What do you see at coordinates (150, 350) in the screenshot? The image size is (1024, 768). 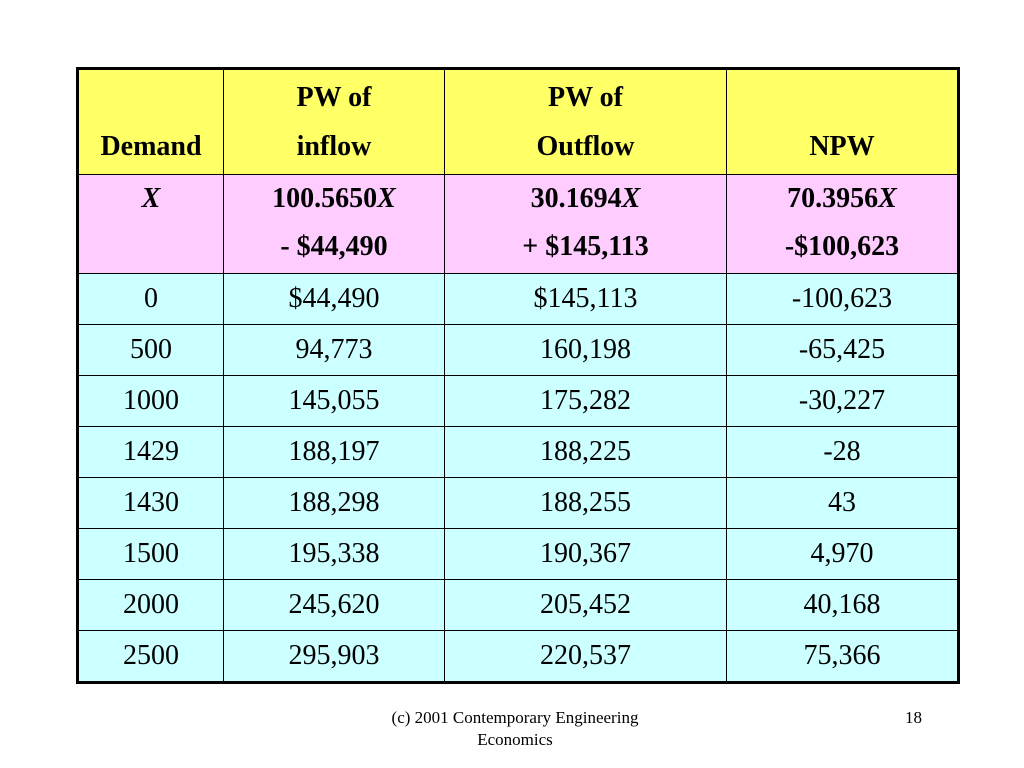 I see `cell-demand: 500` at bounding box center [150, 350].